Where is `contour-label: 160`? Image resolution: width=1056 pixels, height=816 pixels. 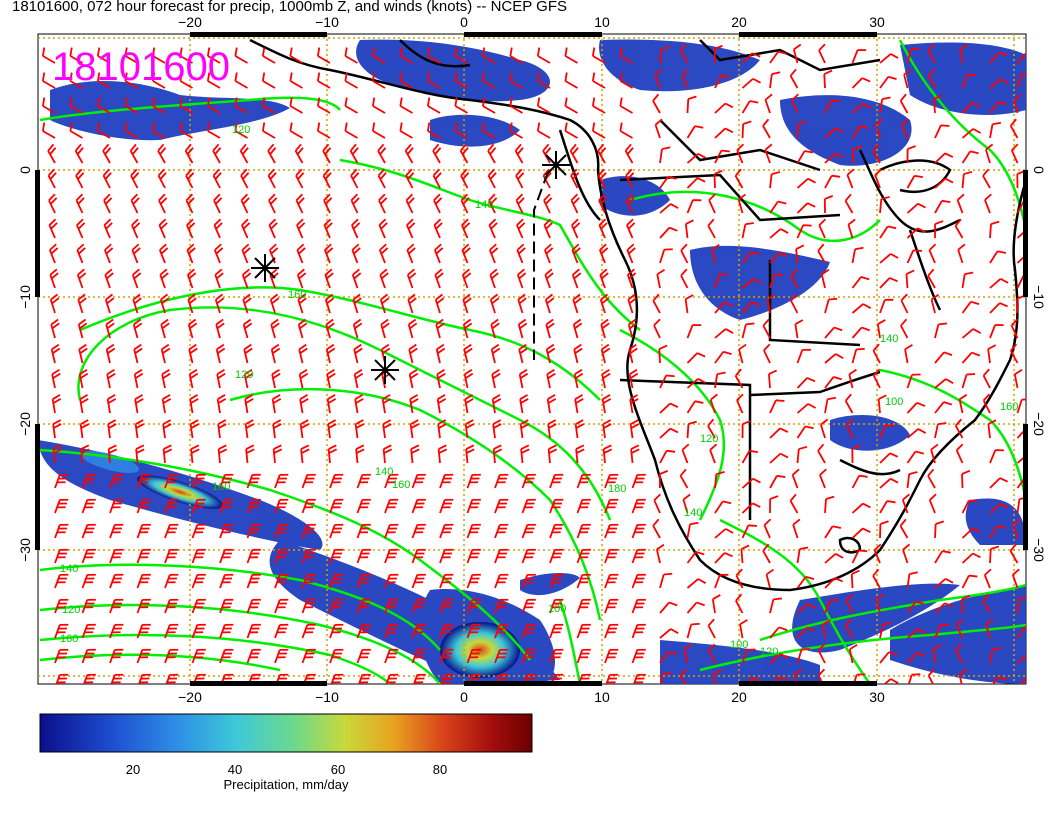
contour-label: 160 is located at coordinates (401, 485).